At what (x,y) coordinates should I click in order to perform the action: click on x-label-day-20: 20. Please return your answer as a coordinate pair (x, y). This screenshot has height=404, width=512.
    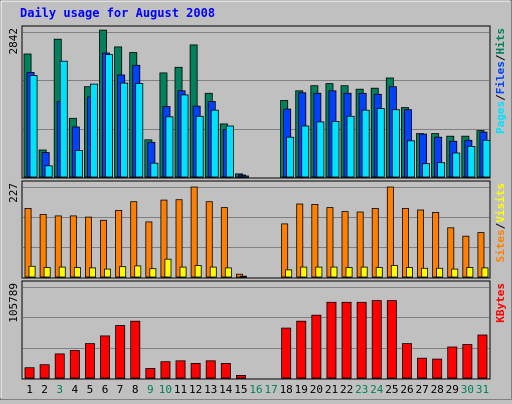
    Looking at the image, I should click on (316, 389).